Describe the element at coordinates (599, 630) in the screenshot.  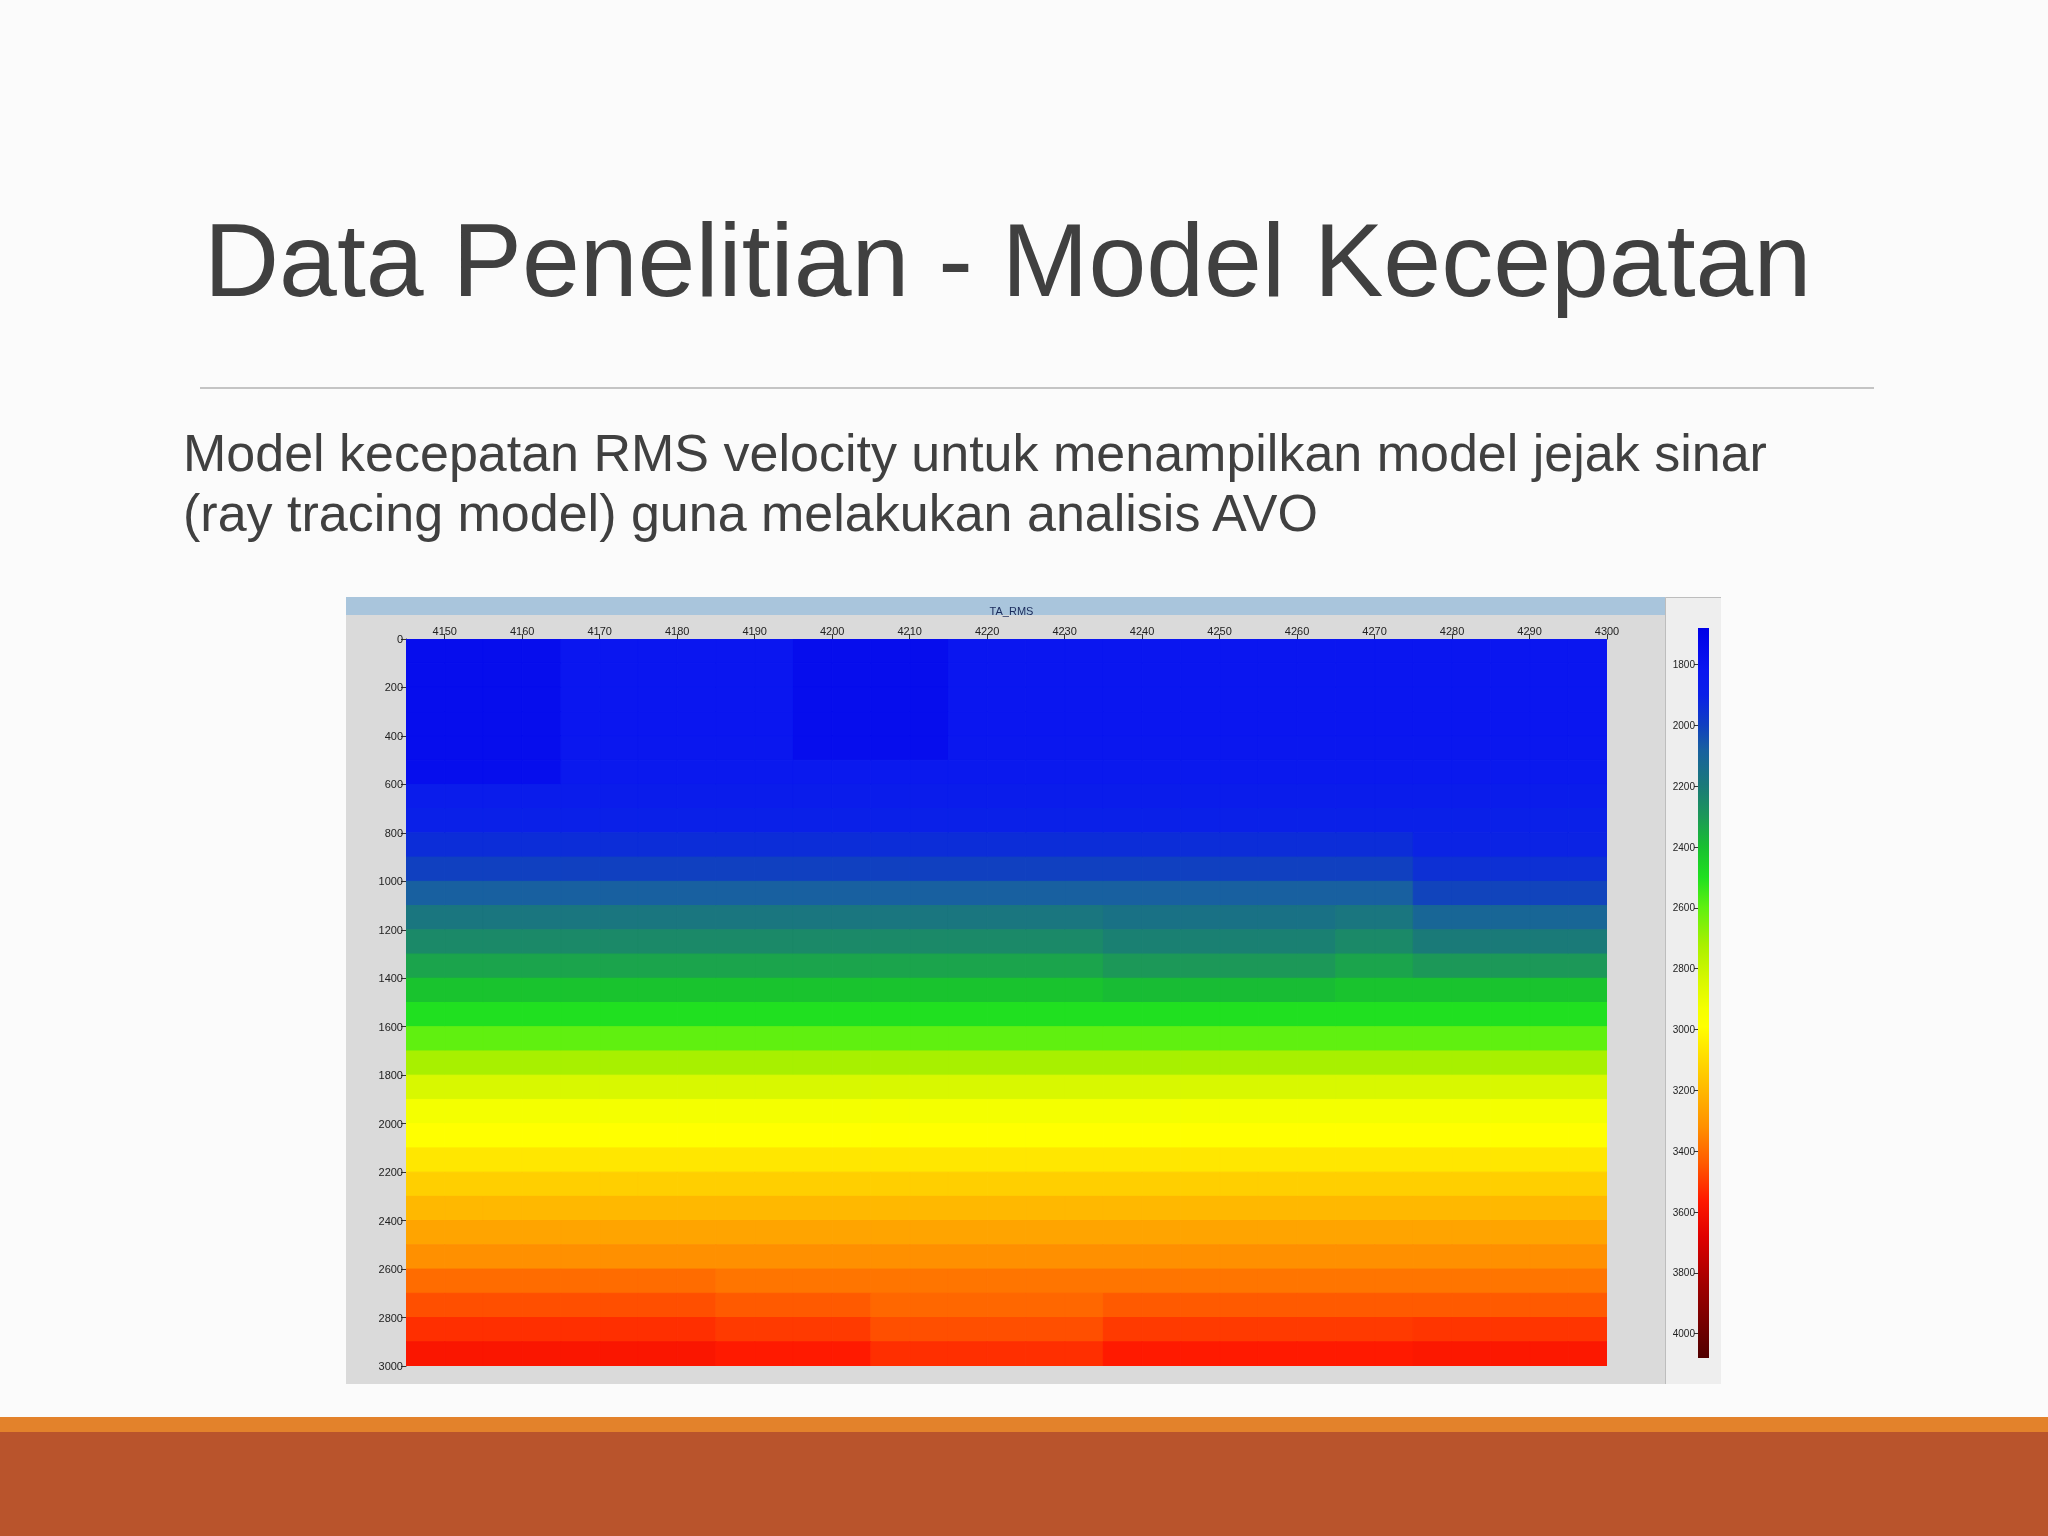
I see `x-tick-label: 4170` at that location.